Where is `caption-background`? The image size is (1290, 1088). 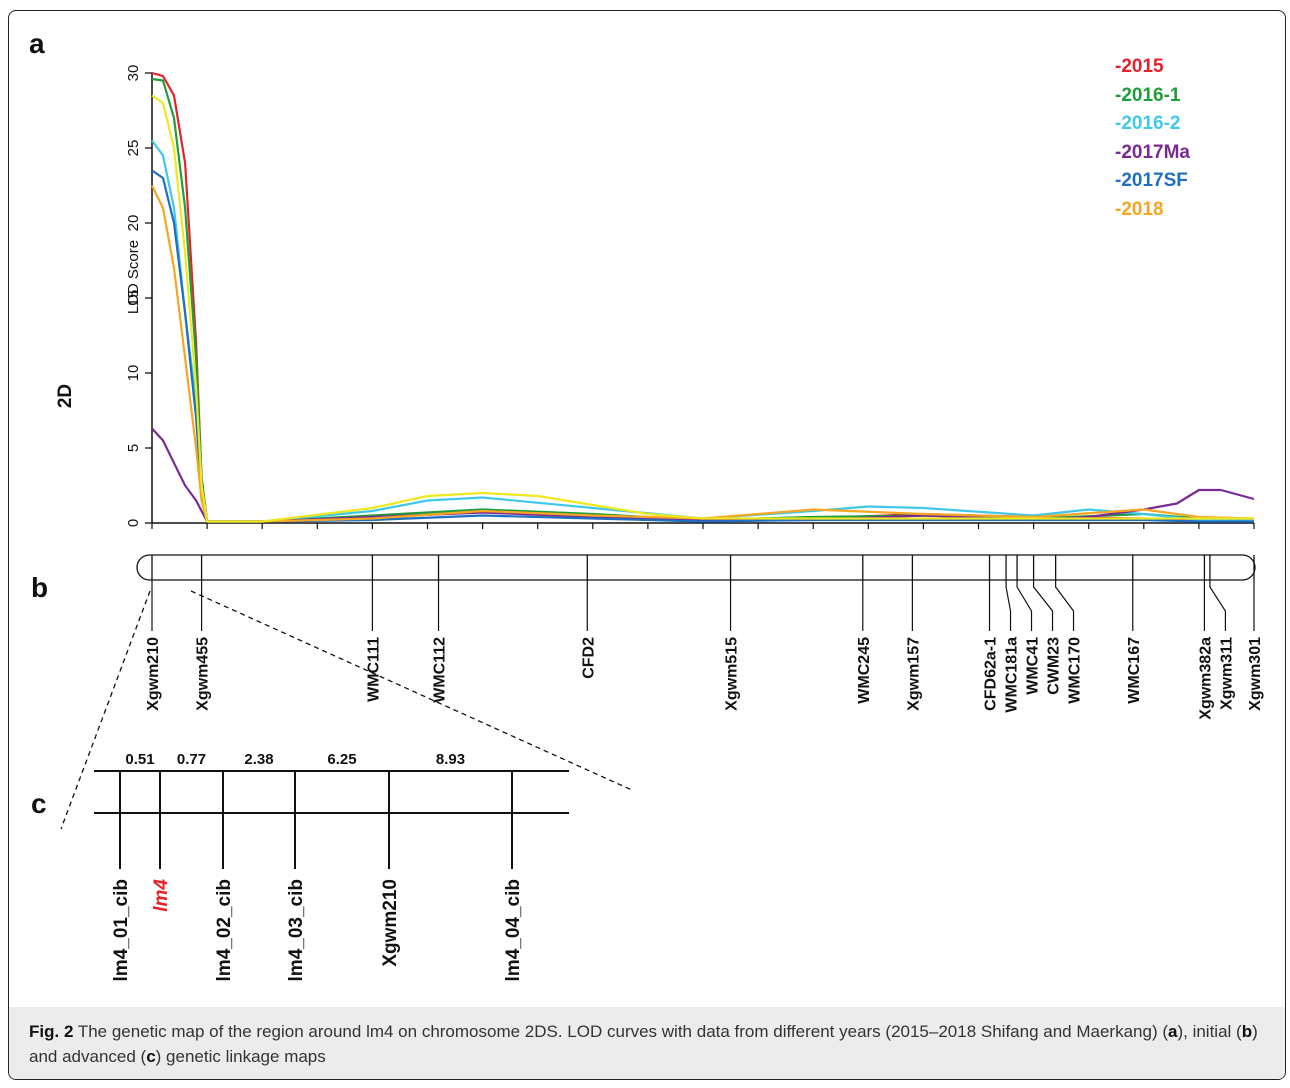
caption-background is located at coordinates (647, 1043).